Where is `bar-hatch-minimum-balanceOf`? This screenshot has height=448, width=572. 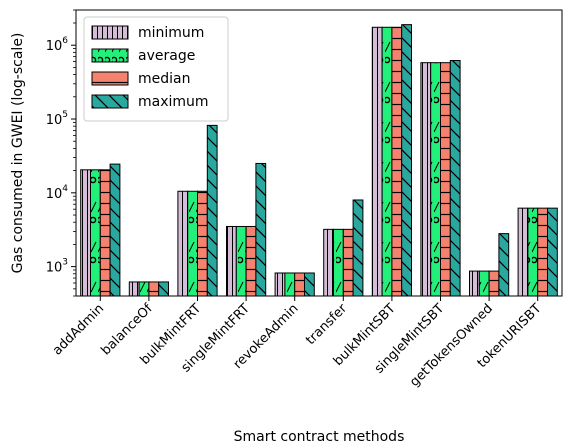
bar-hatch-minimum-balanceOf is located at coordinates (134, 289).